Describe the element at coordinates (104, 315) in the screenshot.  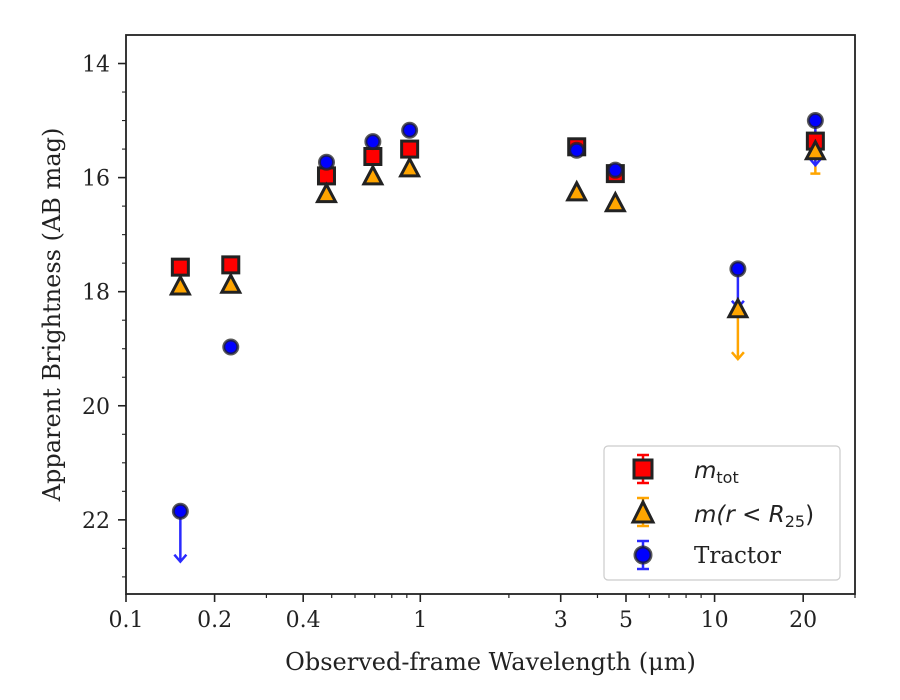
I see `y-axis: 14 16 18 20 22` at that location.